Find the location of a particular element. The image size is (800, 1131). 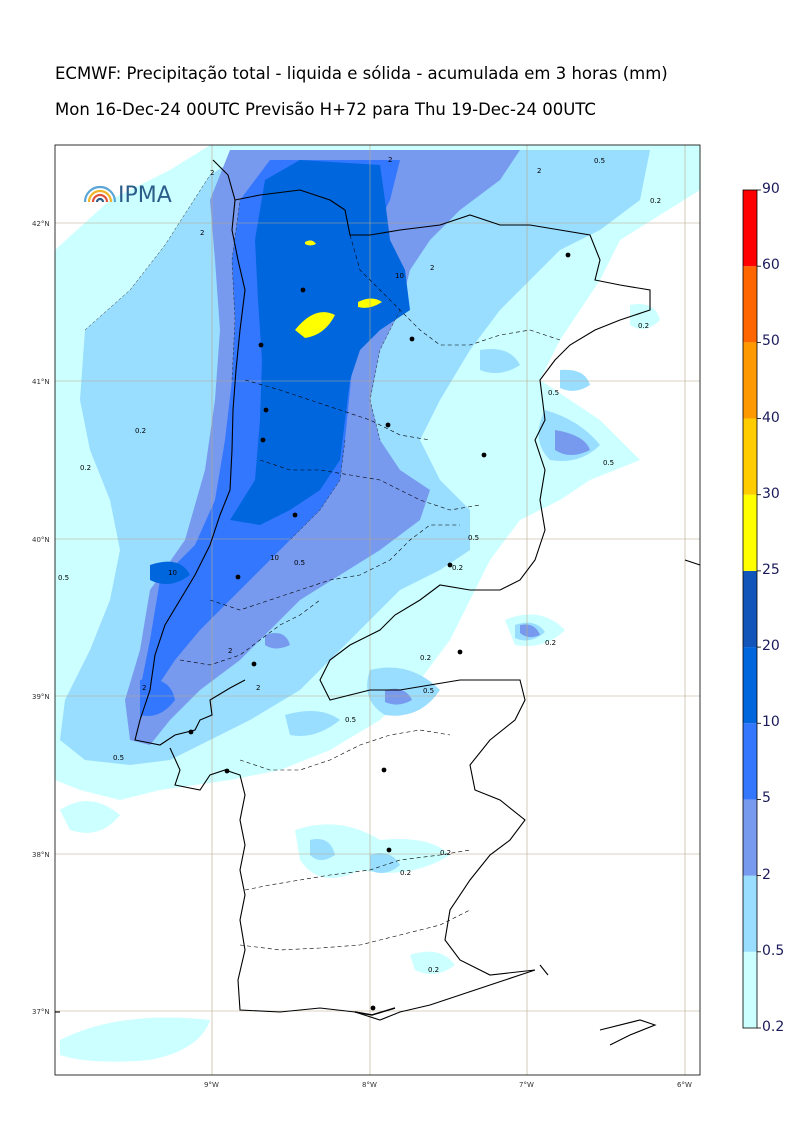

contour-lines is located at coordinates (242, 357).